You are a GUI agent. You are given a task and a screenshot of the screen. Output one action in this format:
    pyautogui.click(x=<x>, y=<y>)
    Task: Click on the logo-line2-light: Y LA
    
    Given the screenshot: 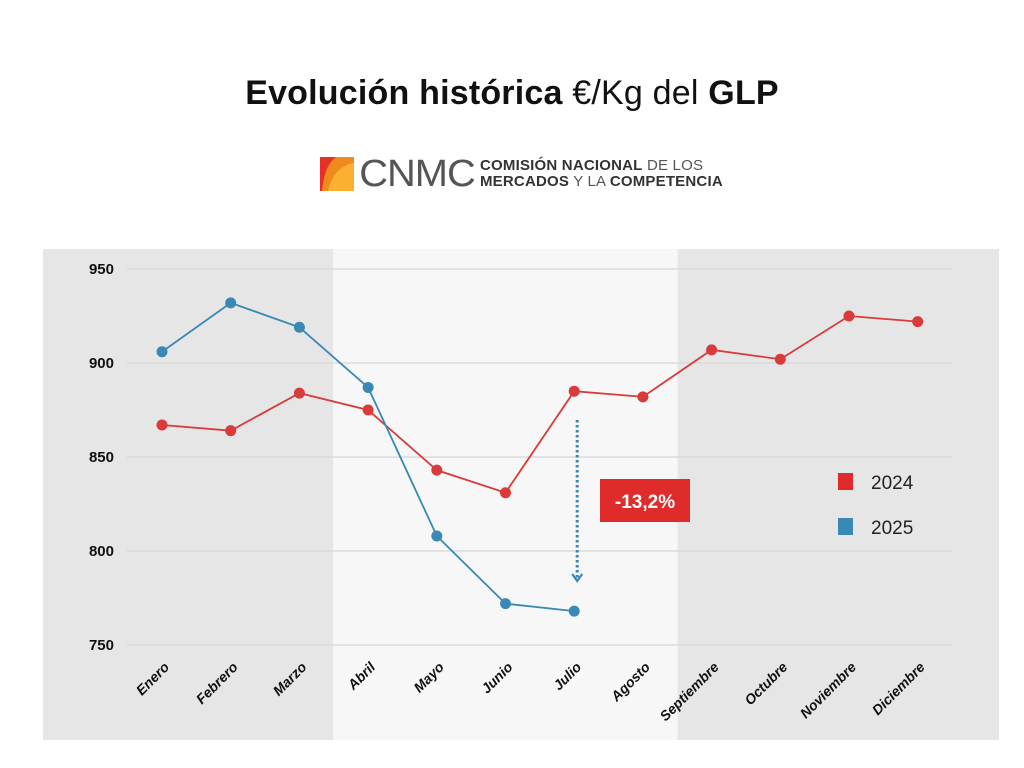 What is the action you would take?
    pyautogui.click(x=589, y=181)
    